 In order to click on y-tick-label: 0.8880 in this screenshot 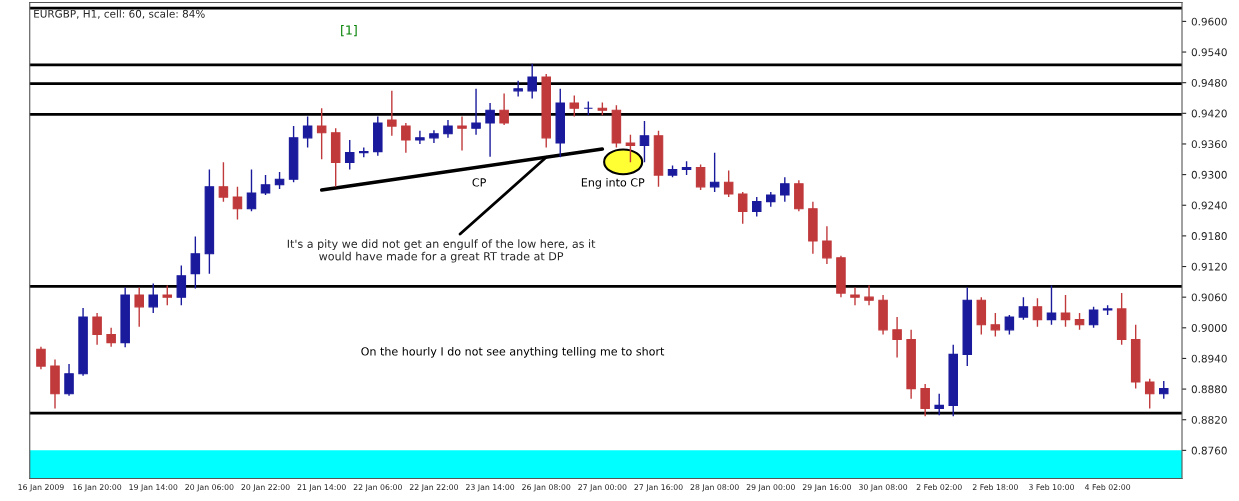, I will do `click(1209, 389)`.